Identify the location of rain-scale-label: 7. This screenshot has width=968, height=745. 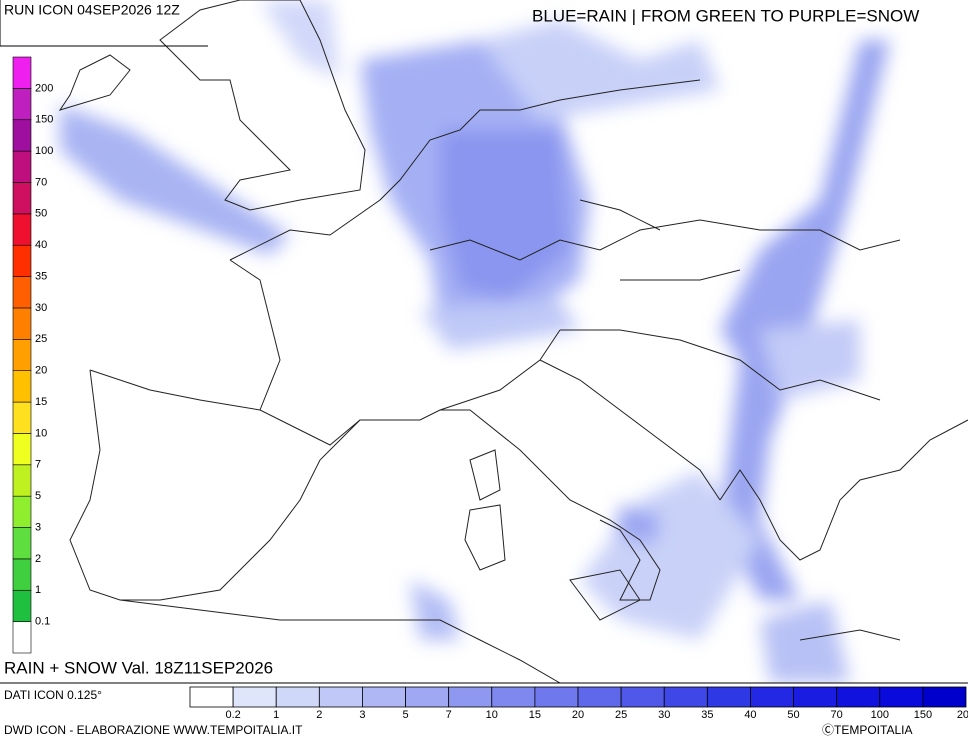
(449, 715).